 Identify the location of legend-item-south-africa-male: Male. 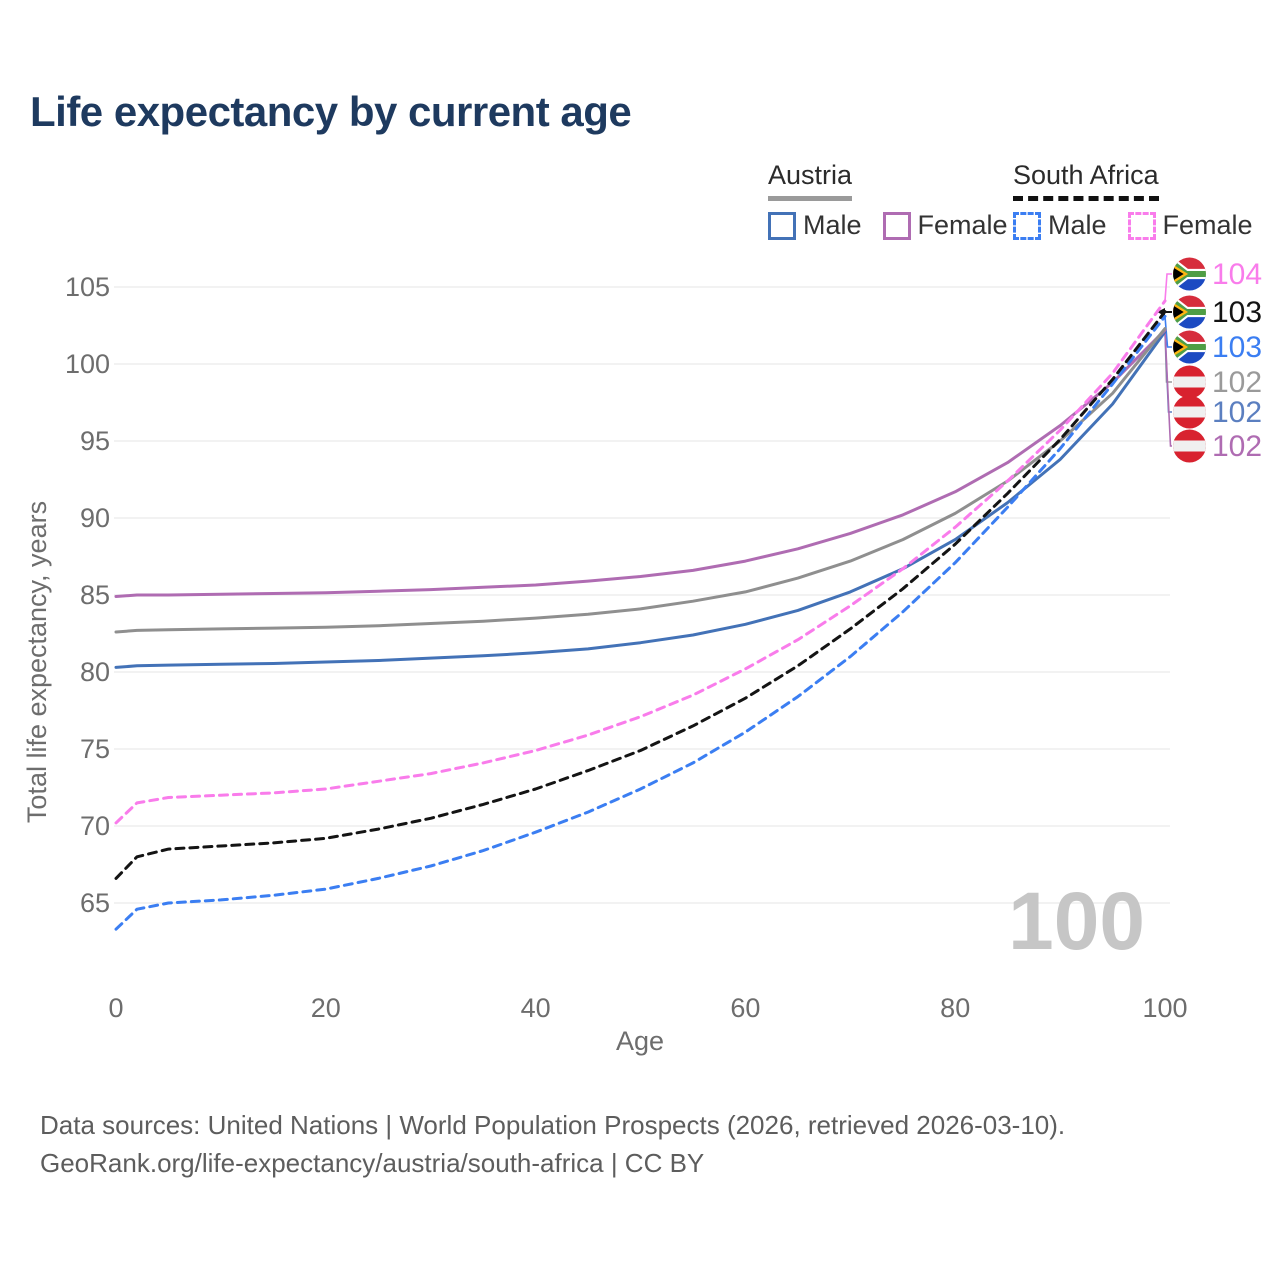
(1060, 225).